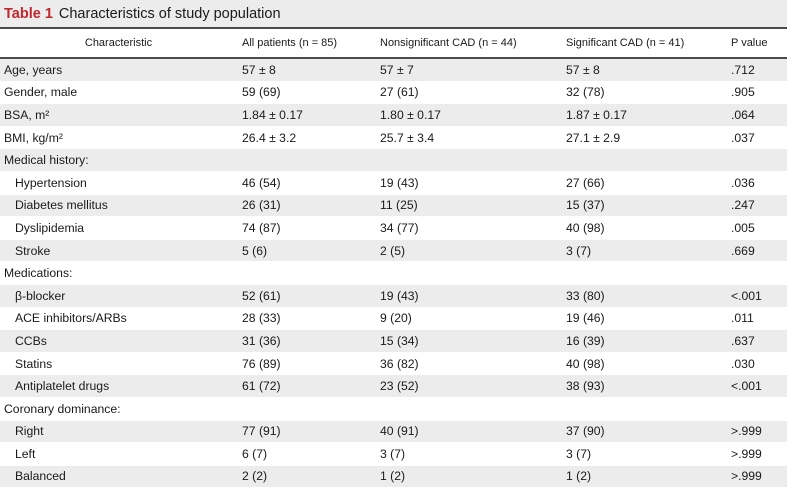  Describe the element at coordinates (648, 206) in the screenshot. I see `cell-significant-cad: 15 (37)` at that location.